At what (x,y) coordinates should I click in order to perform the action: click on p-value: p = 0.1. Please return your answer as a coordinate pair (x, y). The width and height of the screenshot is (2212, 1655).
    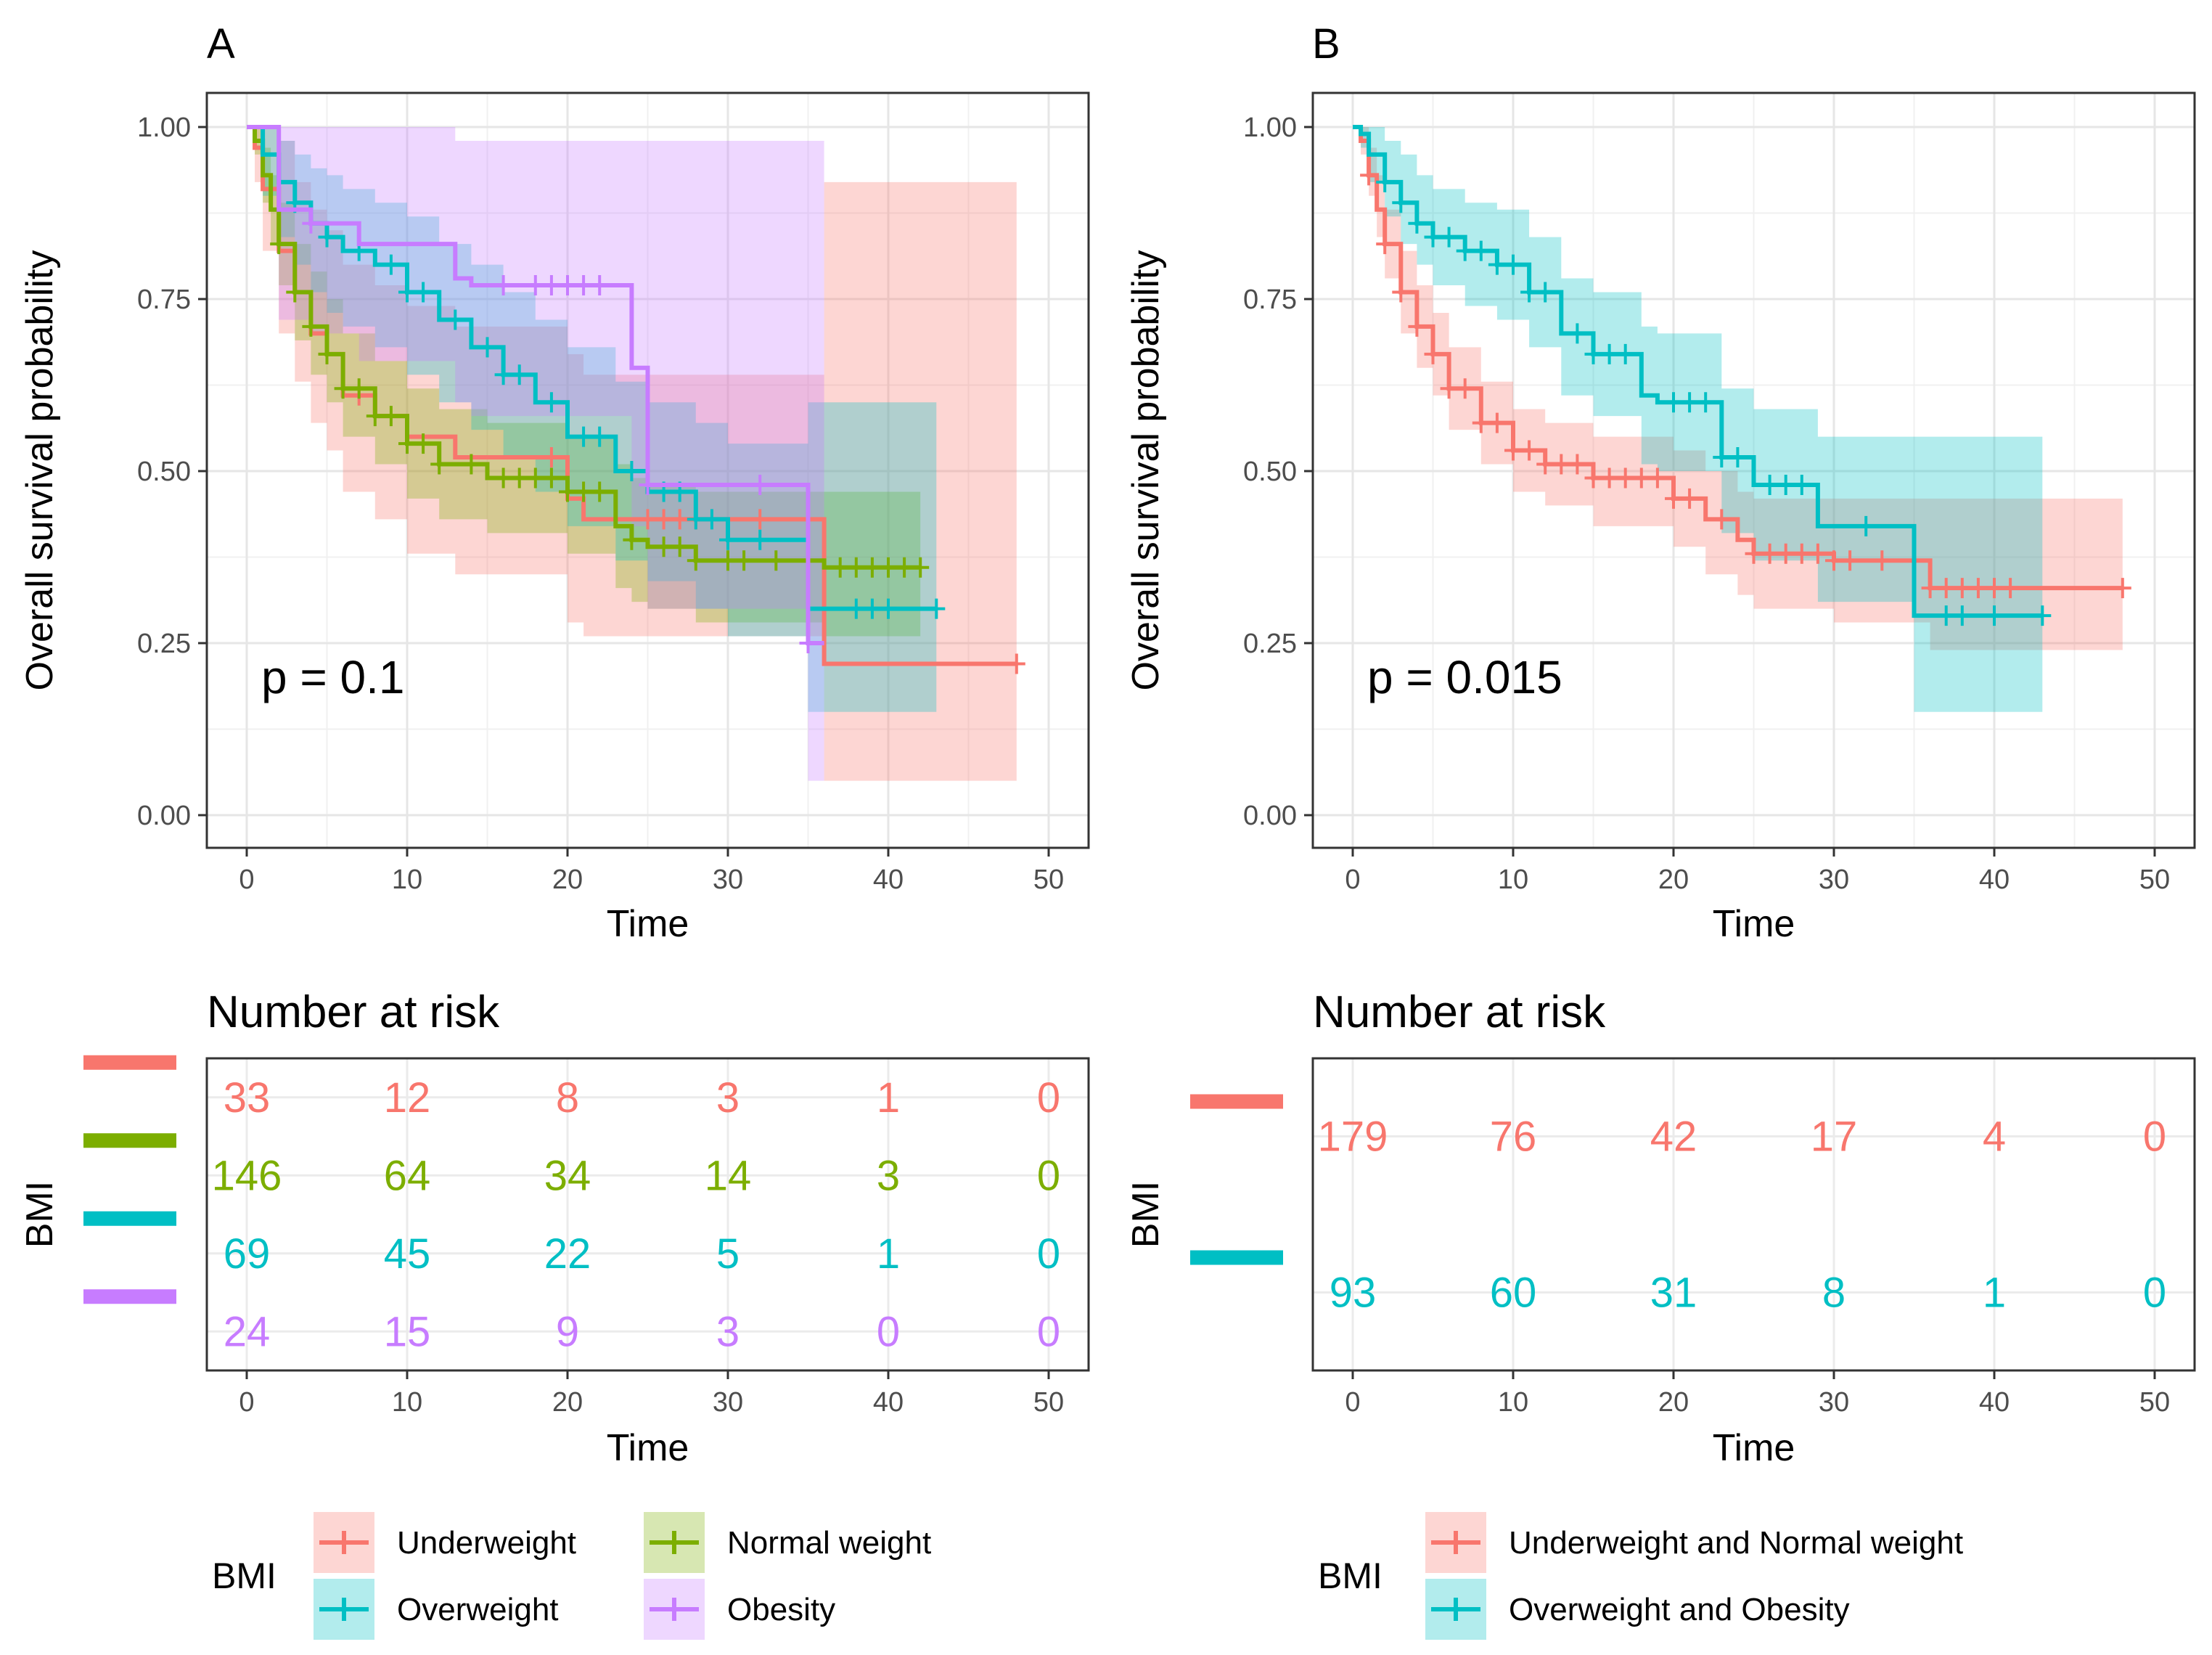
    Looking at the image, I should click on (333, 677).